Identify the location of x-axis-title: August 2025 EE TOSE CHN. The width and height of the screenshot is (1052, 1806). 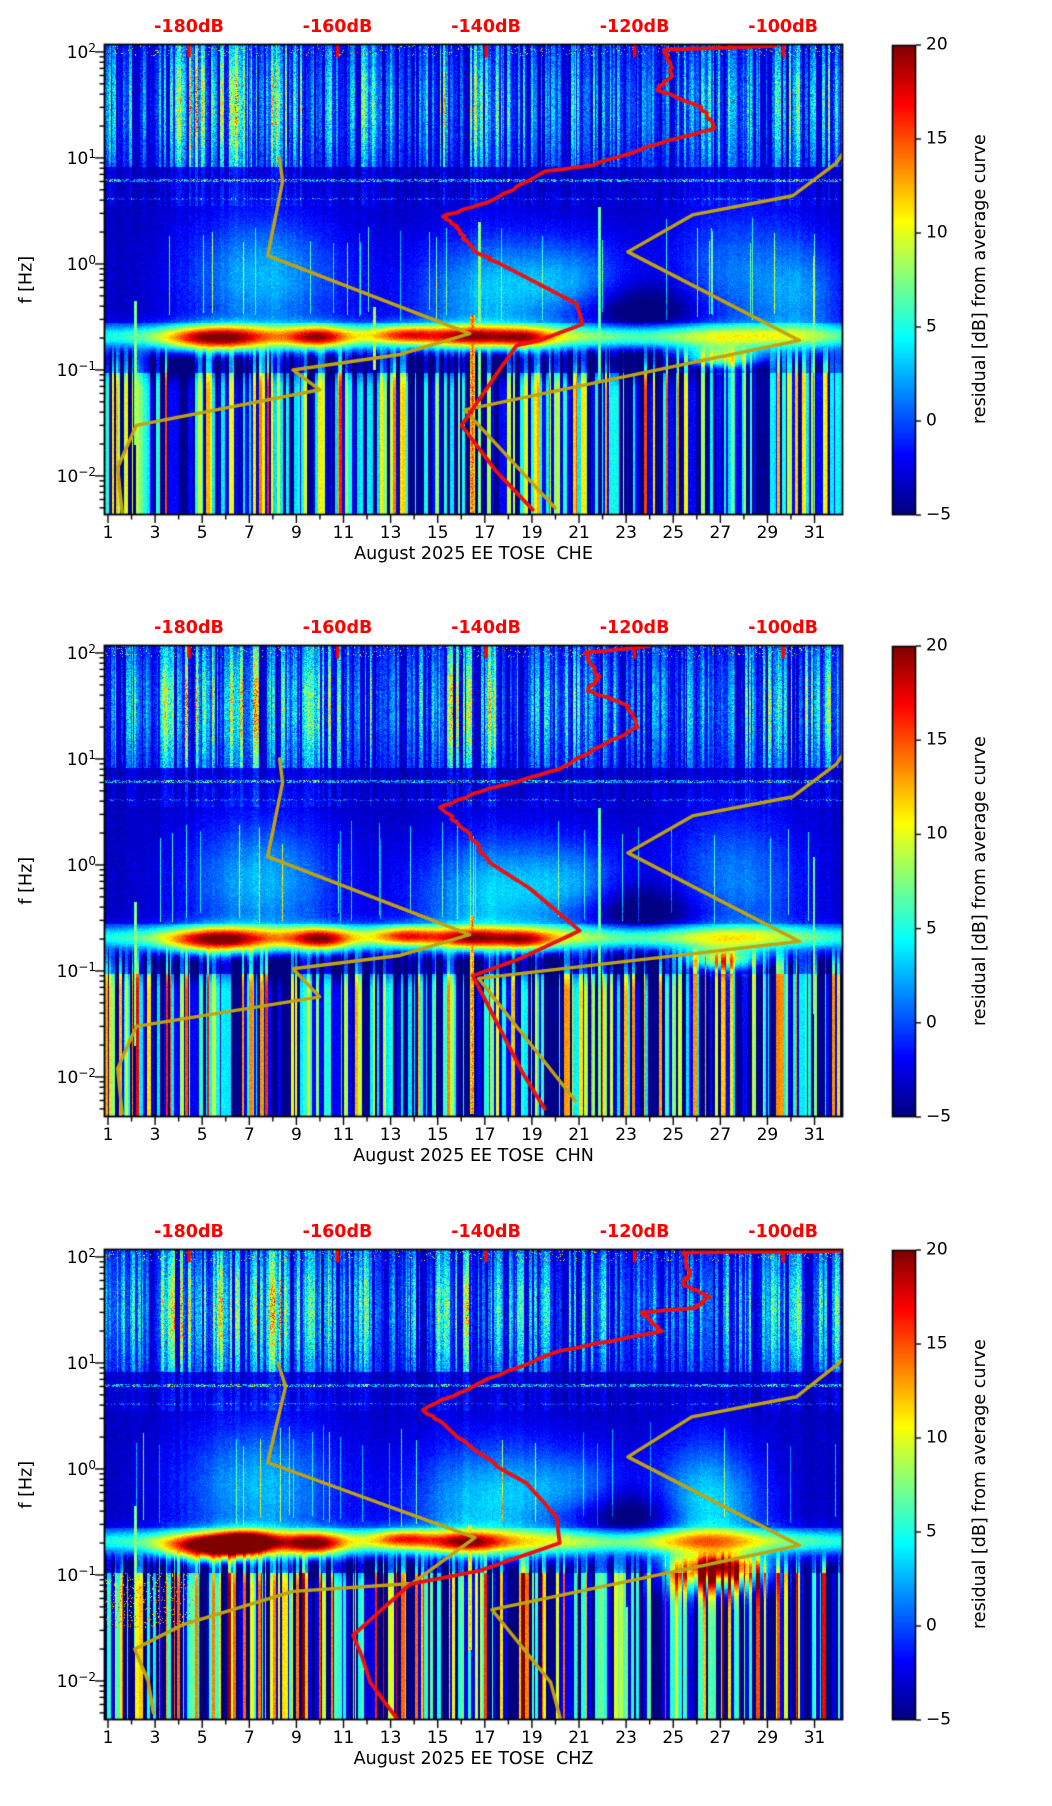
(473, 1156).